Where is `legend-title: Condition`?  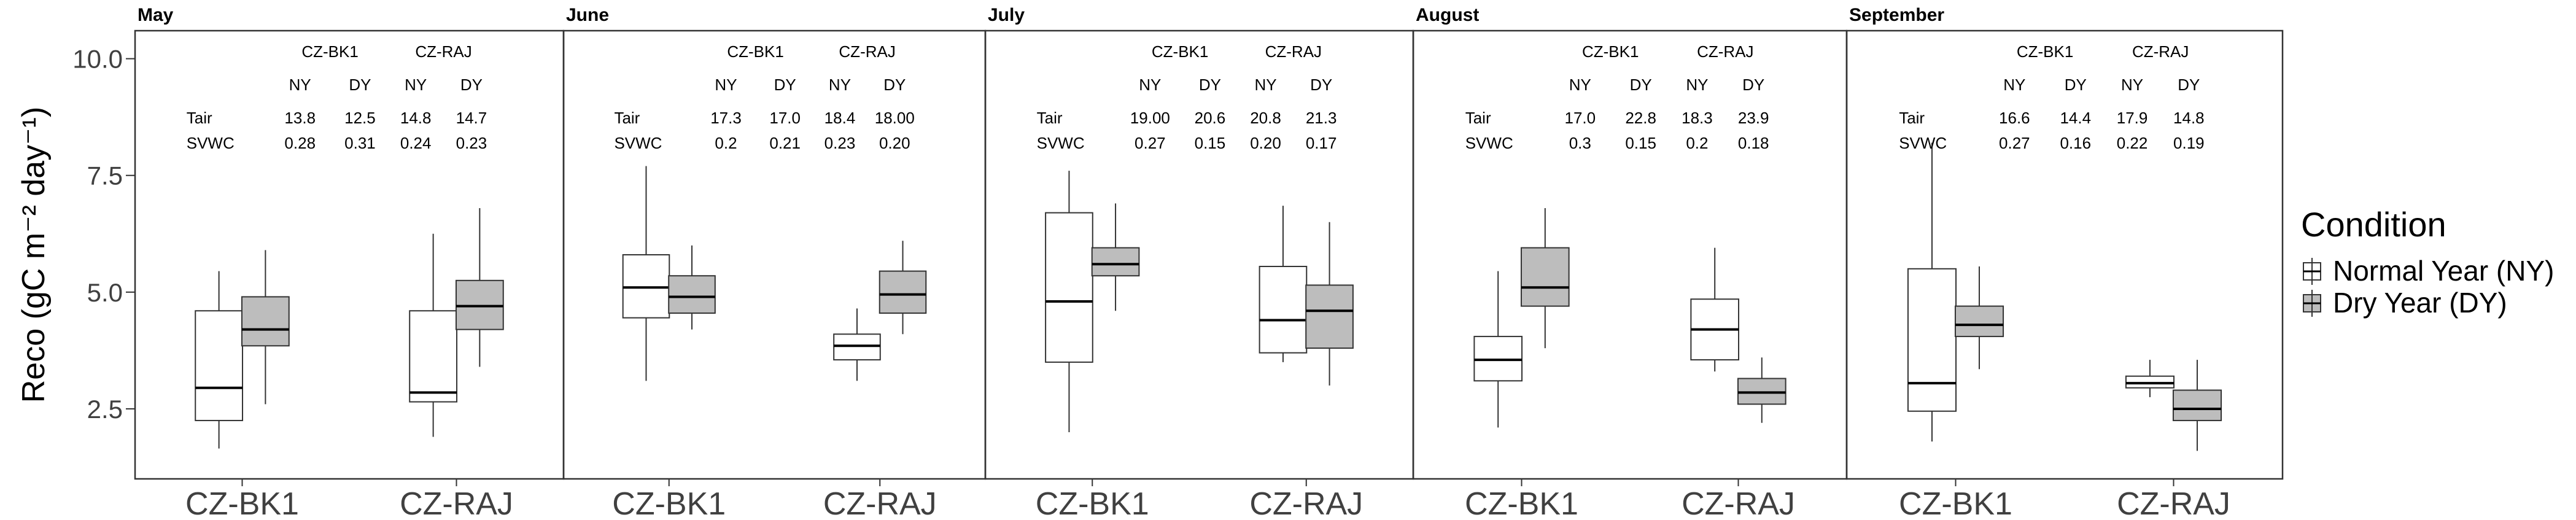 legend-title: Condition is located at coordinates (2373, 224).